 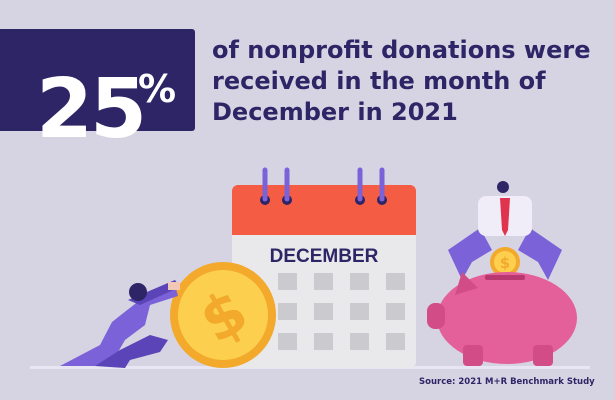 I want to click on stat-unit: %, so click(x=157, y=89).